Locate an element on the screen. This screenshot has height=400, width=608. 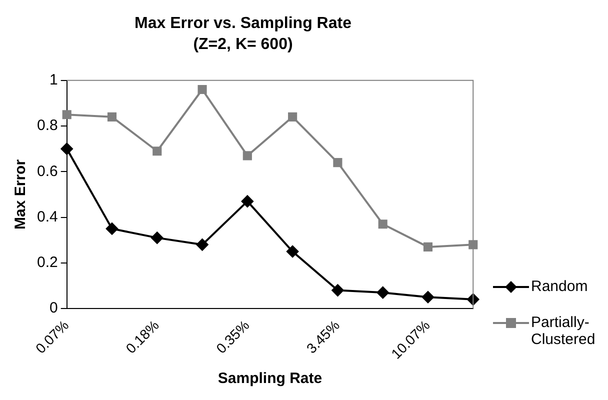
y-tick-label: 0.4 is located at coordinates (47, 217).